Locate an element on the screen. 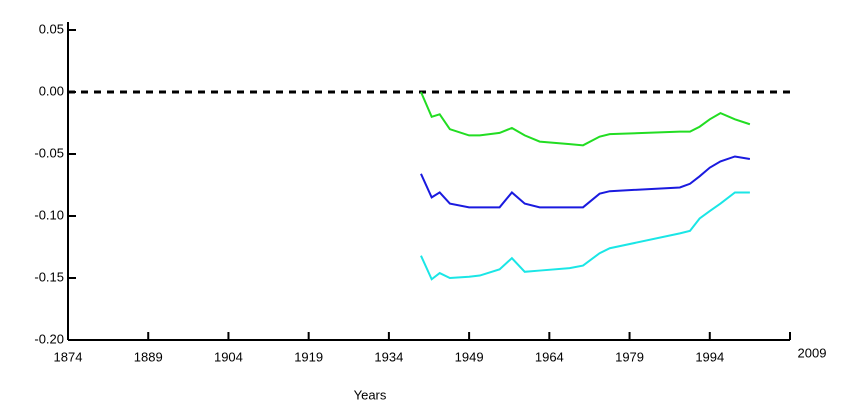  x-tick-label: 1874 is located at coordinates (68, 356).